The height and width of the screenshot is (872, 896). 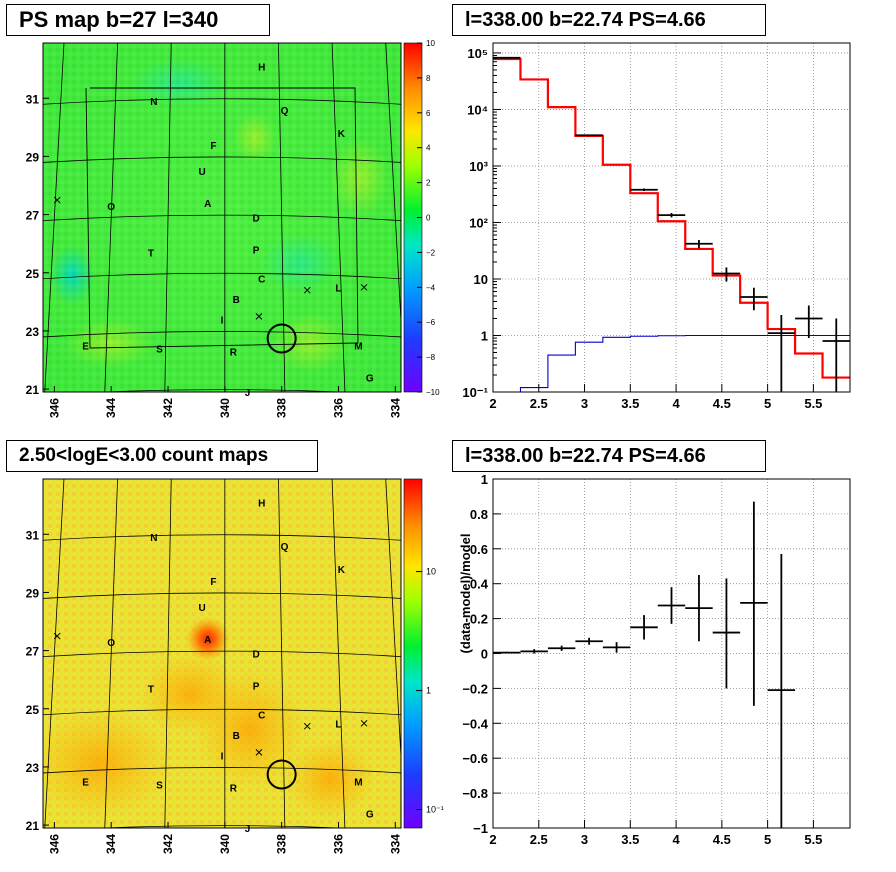 I want to click on cnt-map-source-label: T, so click(x=151, y=689).